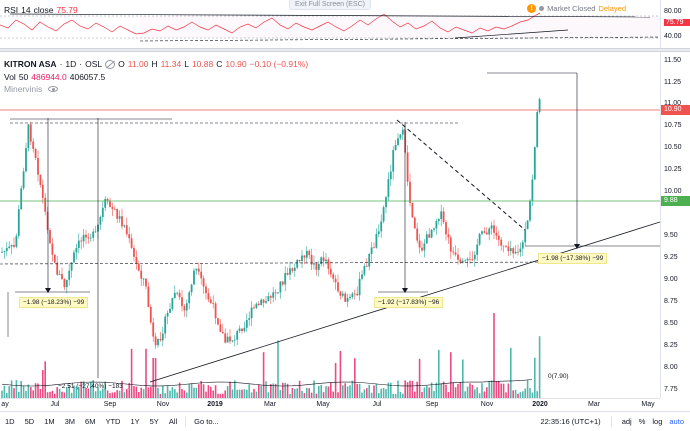 This screenshot has width=690, height=431. What do you see at coordinates (673, 147) in the screenshot?
I see `price-axis-label: 10.50` at bounding box center [673, 147].